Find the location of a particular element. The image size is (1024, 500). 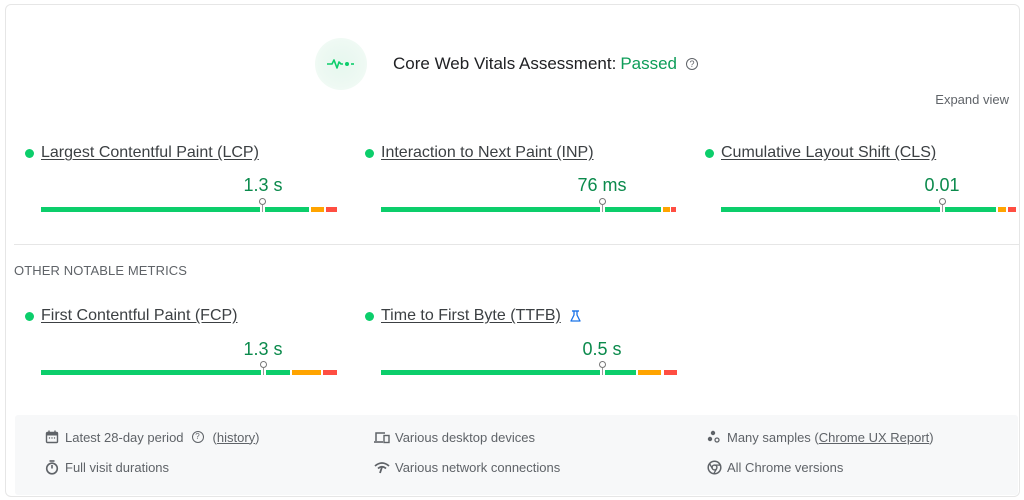

distribution-bar-fcp is located at coordinates (189, 368).